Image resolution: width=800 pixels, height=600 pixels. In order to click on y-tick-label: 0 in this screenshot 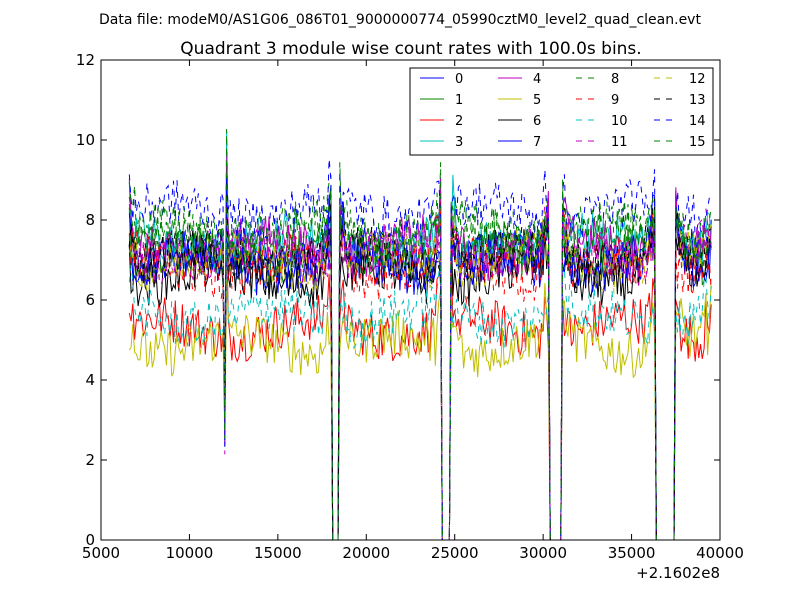, I will do `click(90, 540)`.